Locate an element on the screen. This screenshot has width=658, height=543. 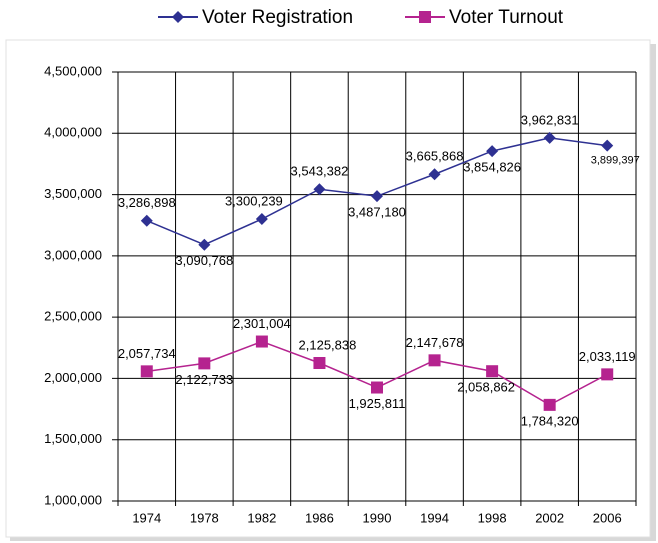
data-label: 2,122,733 is located at coordinates (204, 379).